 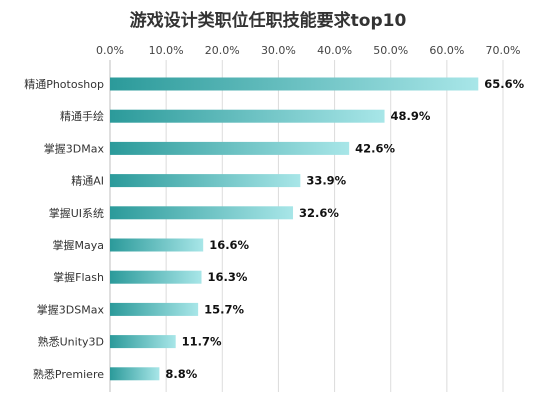 I want to click on x-tick-label: 10.0%, so click(x=166, y=50).